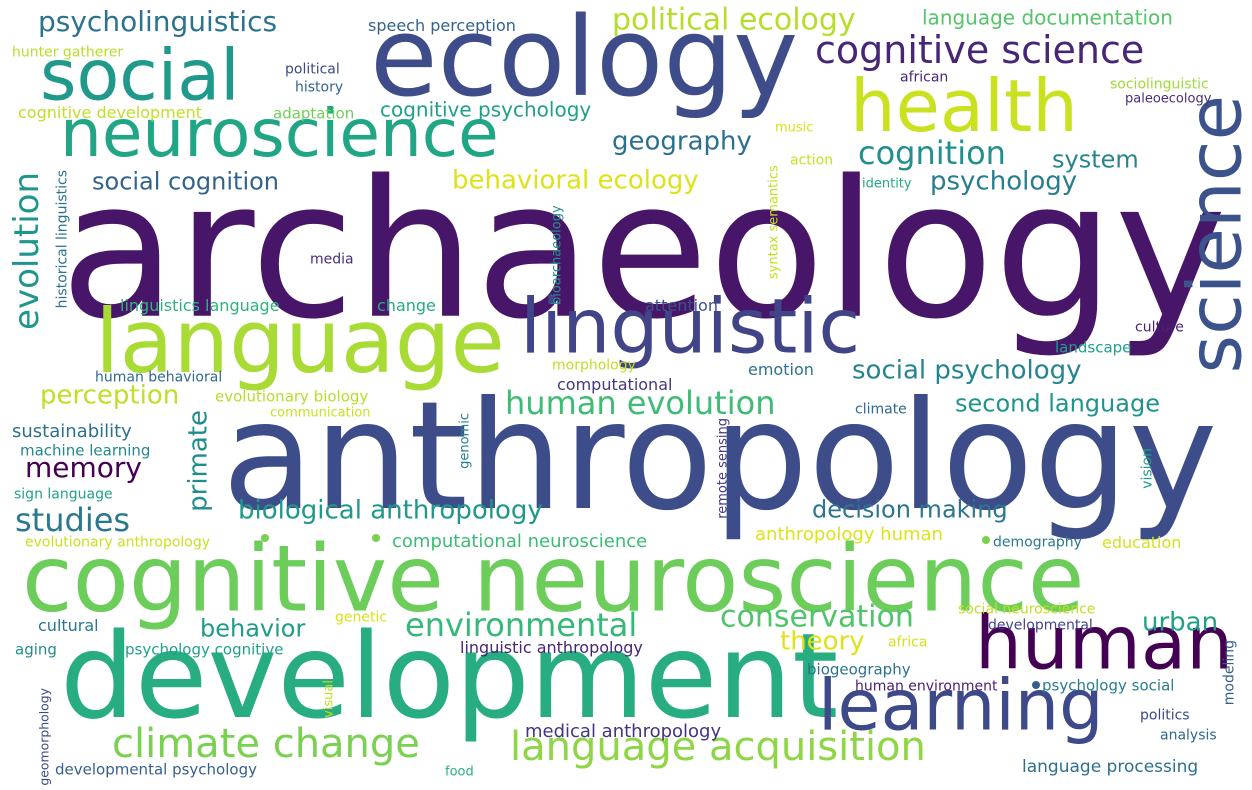  Describe the element at coordinates (1159, 327) in the screenshot. I see `word-culture: culture` at that location.